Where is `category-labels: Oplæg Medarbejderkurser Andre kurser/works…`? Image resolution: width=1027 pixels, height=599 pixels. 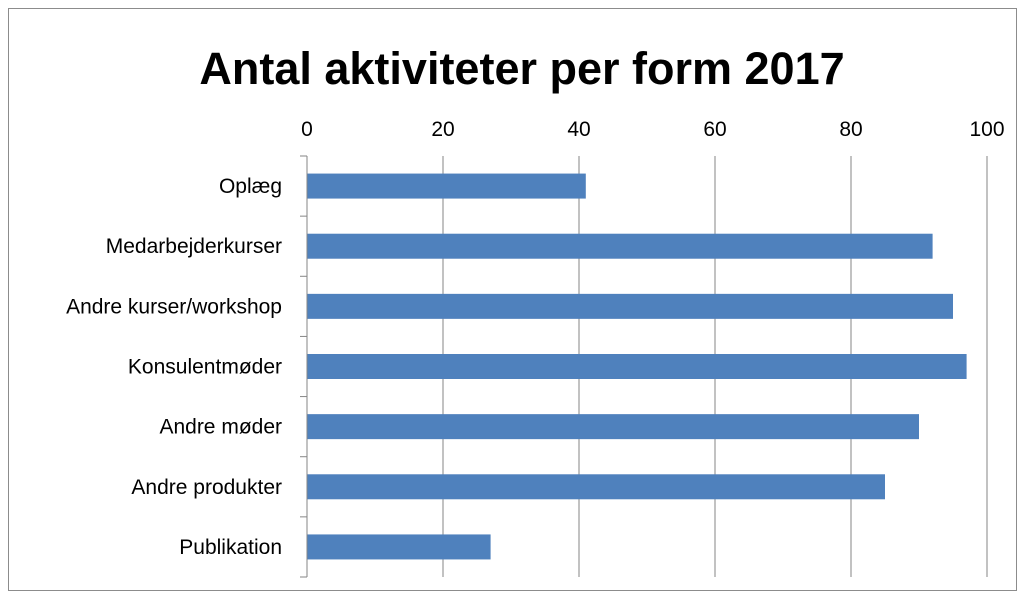
category-labels: Oplæg Medarbejderkurser Andre kurser/works… is located at coordinates (174, 367).